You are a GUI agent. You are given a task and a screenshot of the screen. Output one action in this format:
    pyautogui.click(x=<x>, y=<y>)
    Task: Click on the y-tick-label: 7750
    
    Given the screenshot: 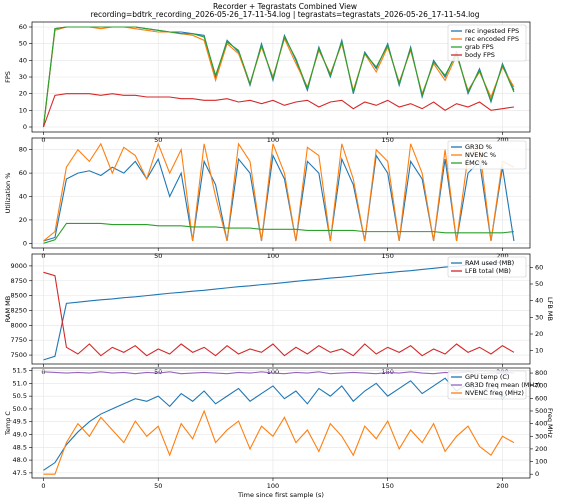 What is the action you would take?
    pyautogui.click(x=18, y=340)
    